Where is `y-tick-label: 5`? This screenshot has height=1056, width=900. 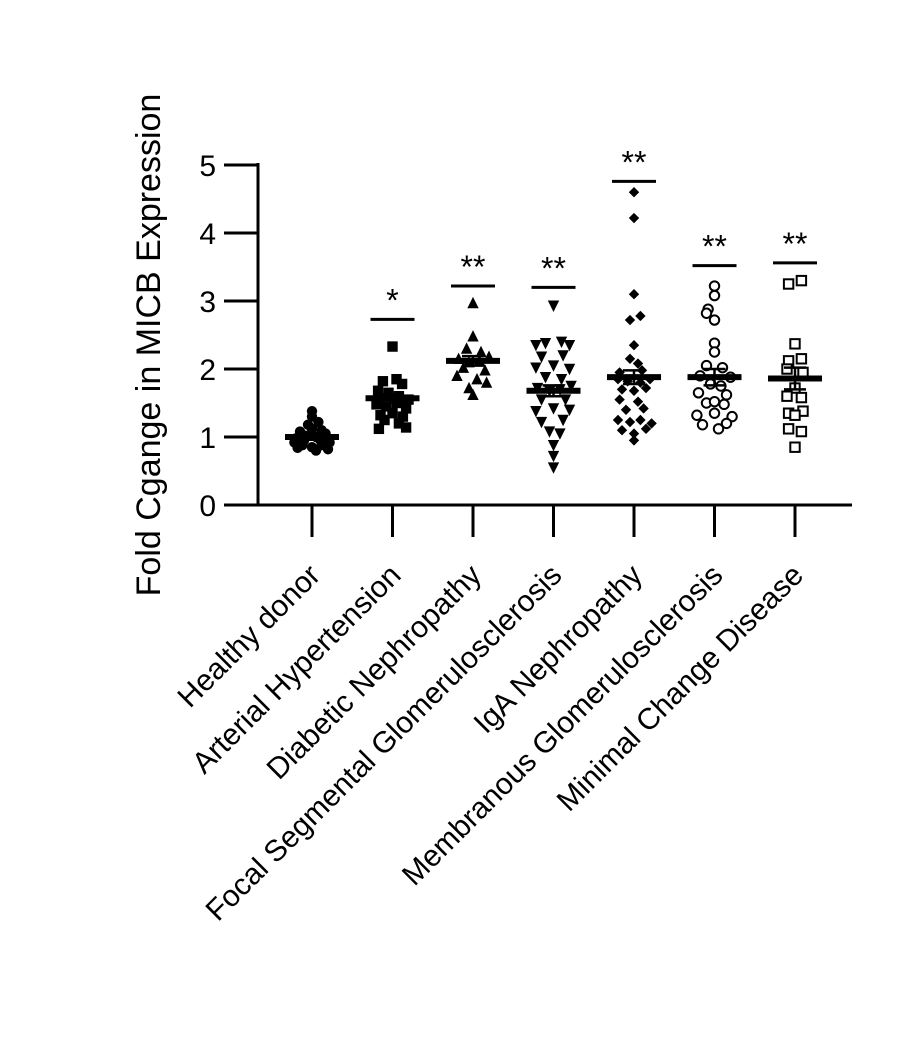 y-tick-label: 5 is located at coordinates (207, 166).